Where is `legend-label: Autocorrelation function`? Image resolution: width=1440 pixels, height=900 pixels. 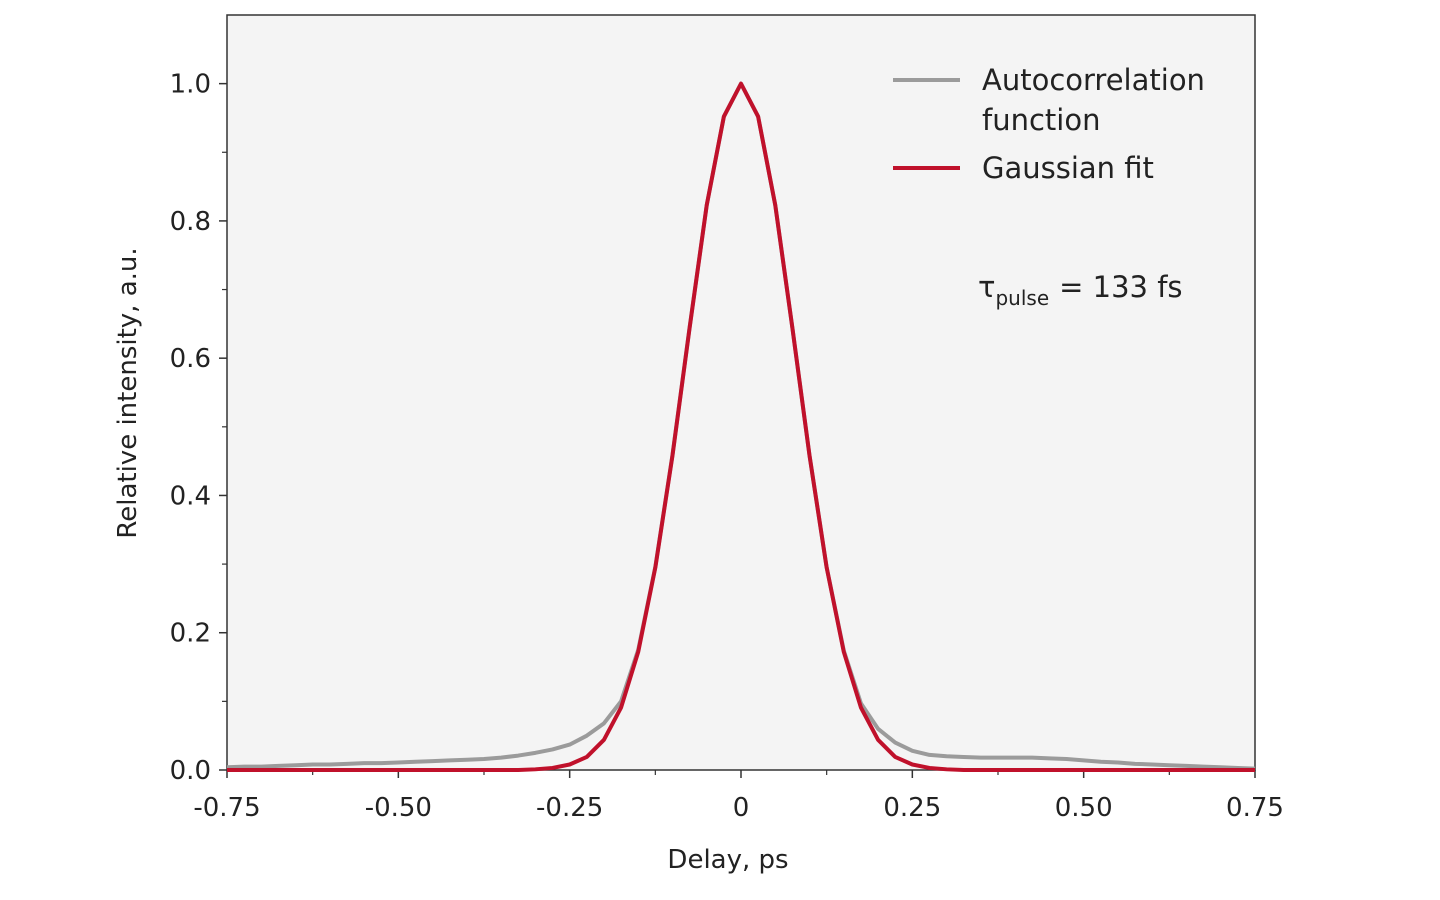
legend-label: Autocorrelation function is located at coordinates (1093, 100).